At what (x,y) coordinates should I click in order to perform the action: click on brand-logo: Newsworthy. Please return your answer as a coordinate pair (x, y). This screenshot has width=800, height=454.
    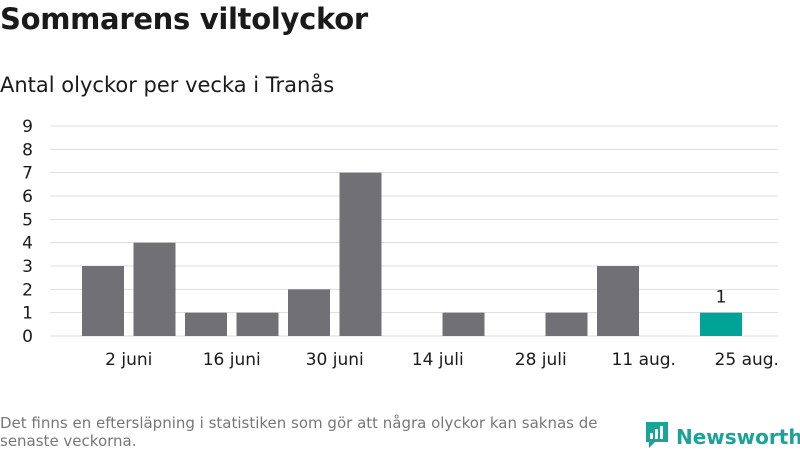
    Looking at the image, I should click on (722, 437).